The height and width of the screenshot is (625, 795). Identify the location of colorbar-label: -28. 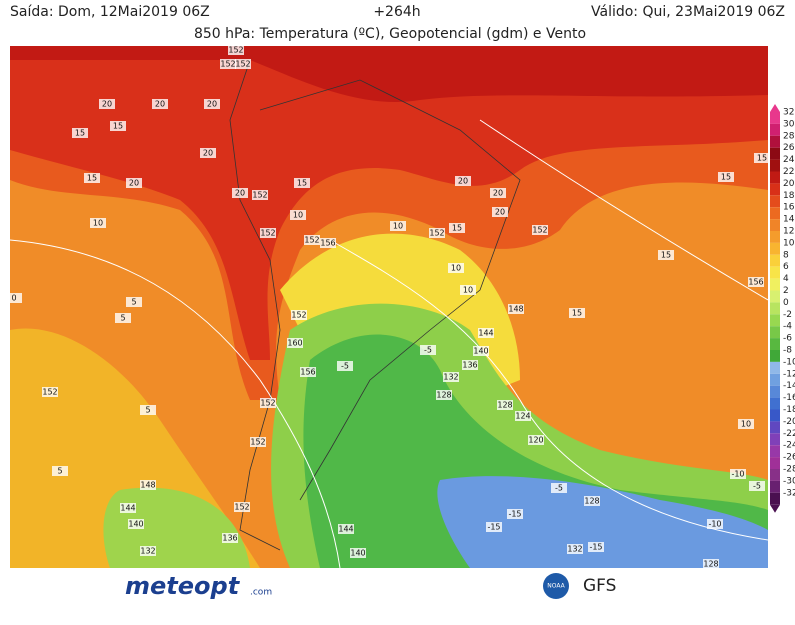
(789, 470).